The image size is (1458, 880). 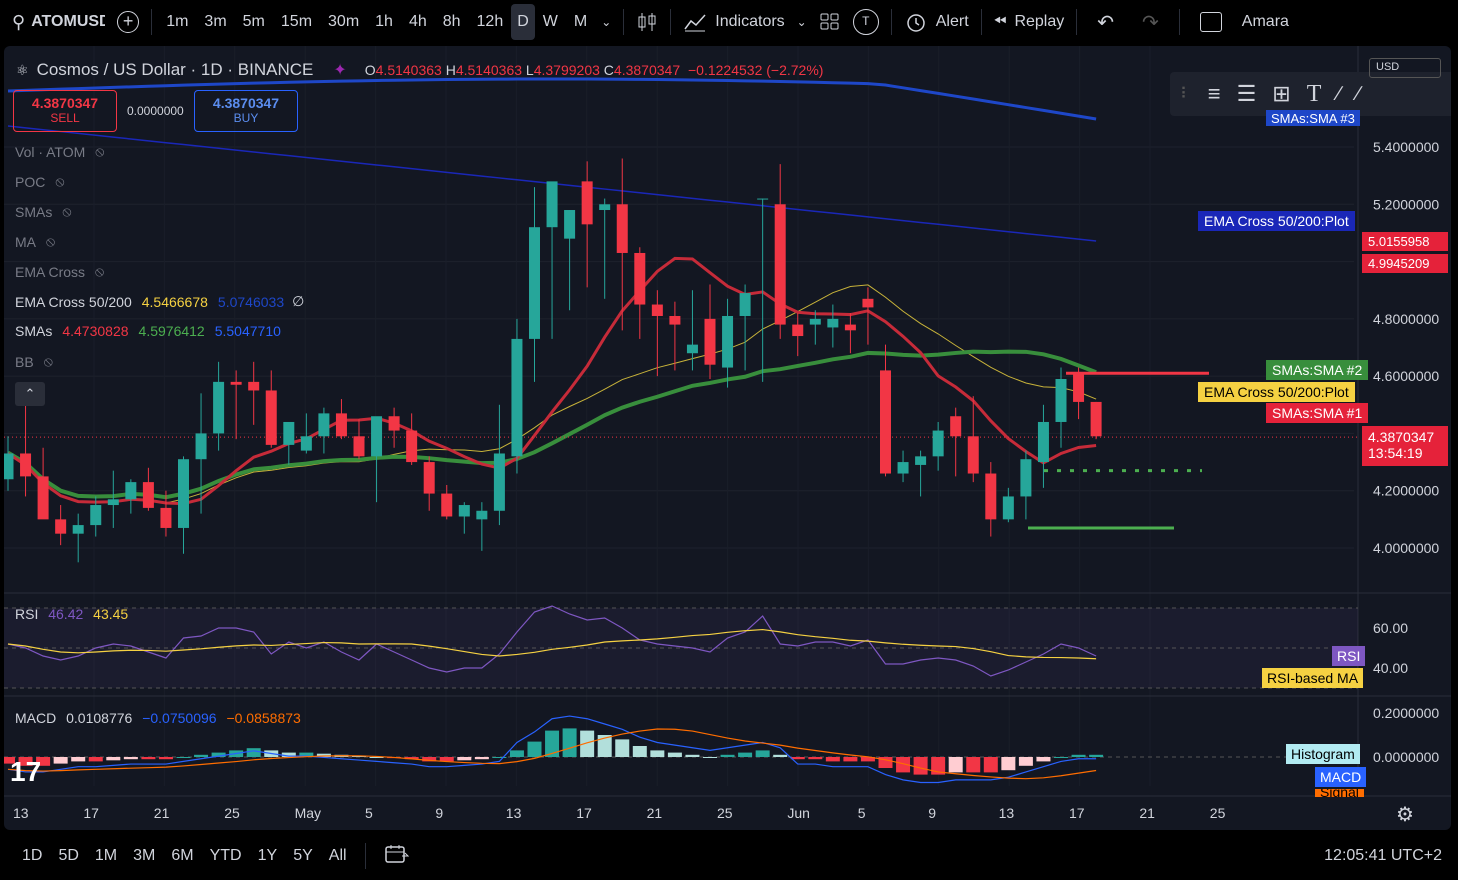 I want to click on replay-button: ⏪︎ Replay, so click(x=1029, y=22).